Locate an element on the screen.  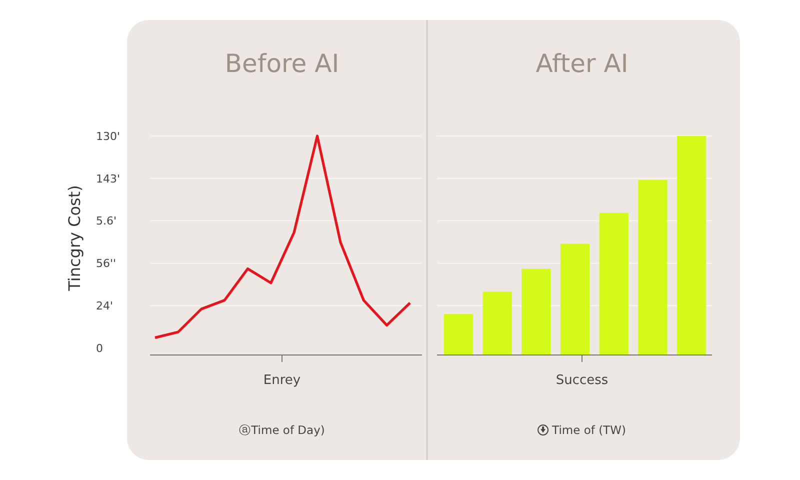
text: 5.6' is located at coordinates (106, 221).